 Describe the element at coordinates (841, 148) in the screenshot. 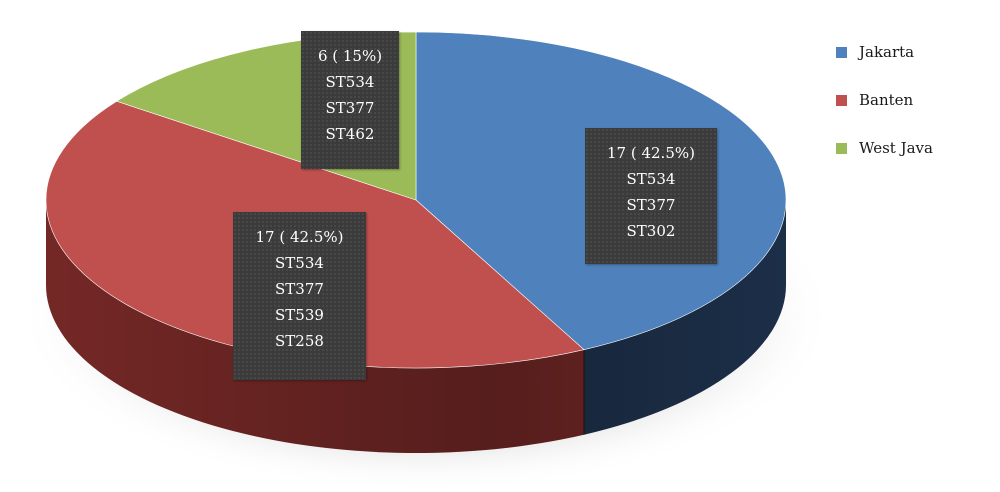

I see `legend-swatch-west-java` at that location.